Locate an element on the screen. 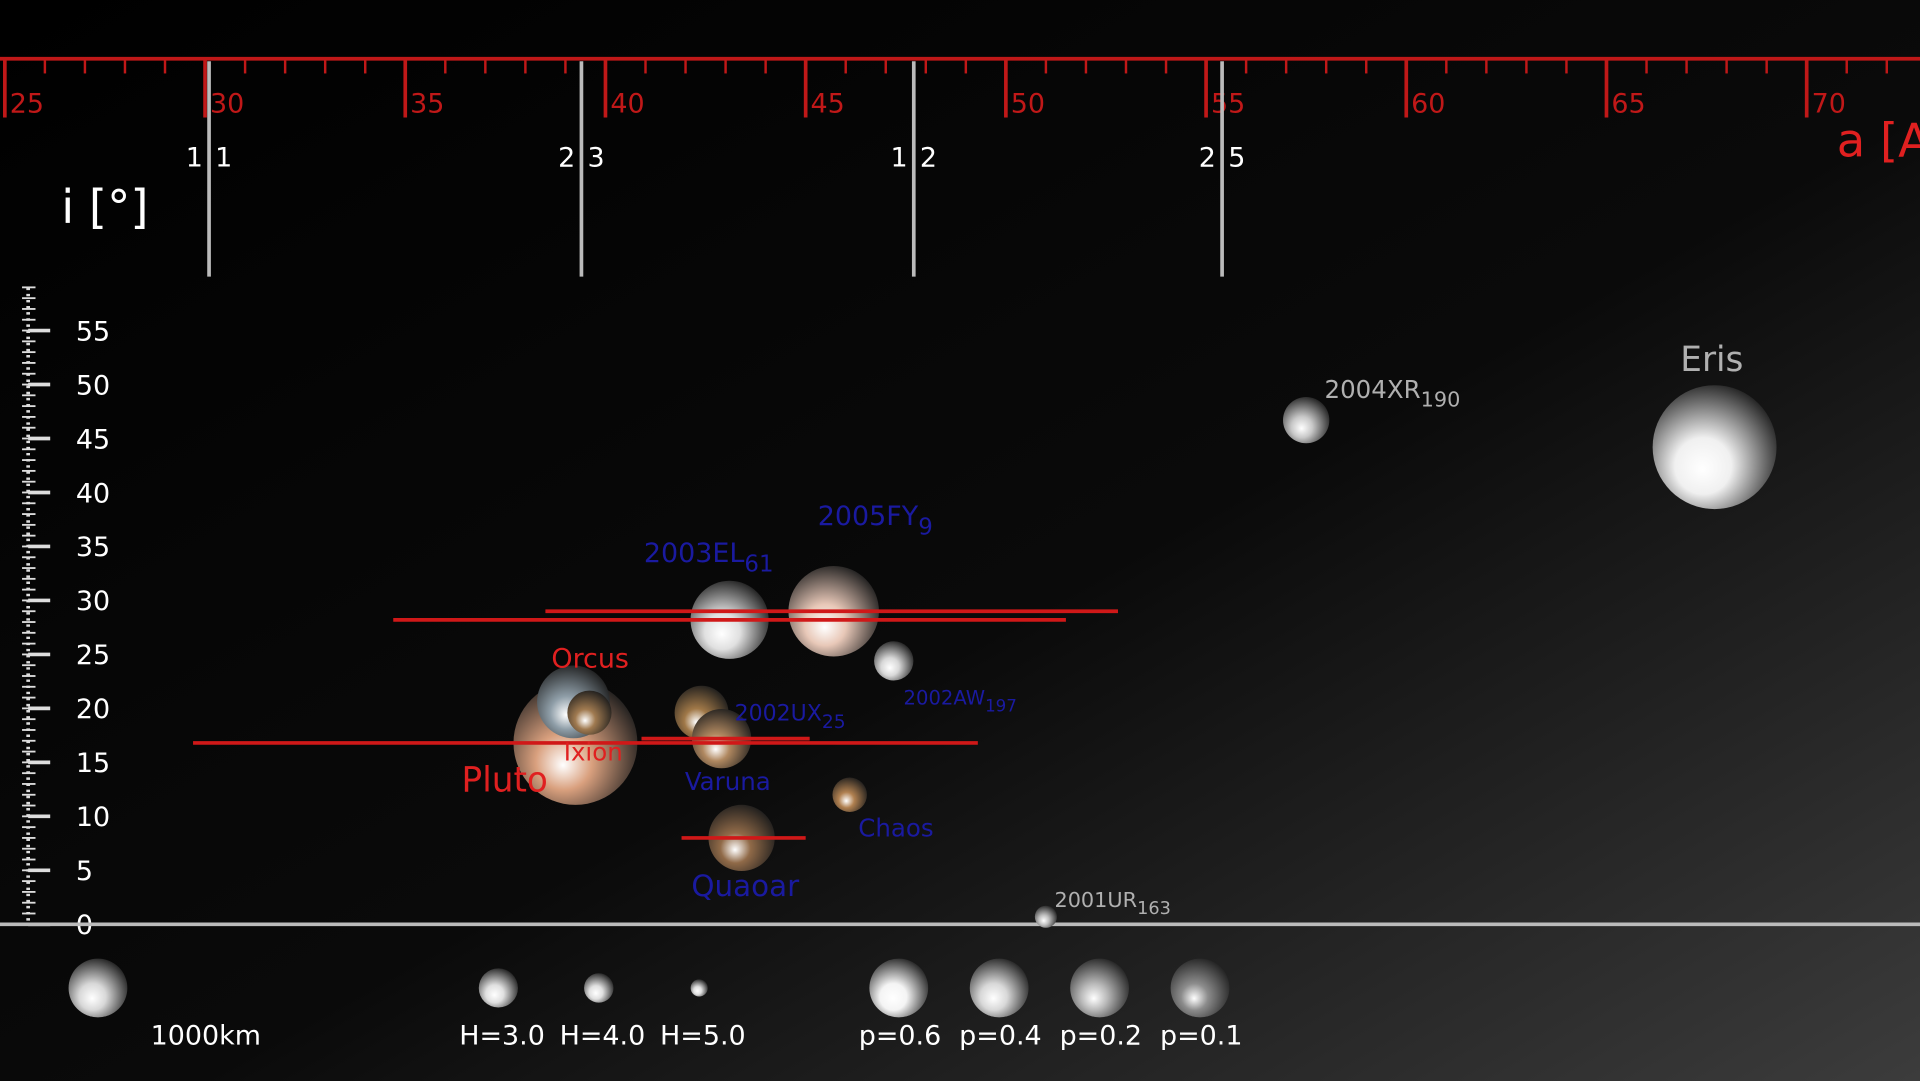  y-tick-label: 40 is located at coordinates (93, 493).